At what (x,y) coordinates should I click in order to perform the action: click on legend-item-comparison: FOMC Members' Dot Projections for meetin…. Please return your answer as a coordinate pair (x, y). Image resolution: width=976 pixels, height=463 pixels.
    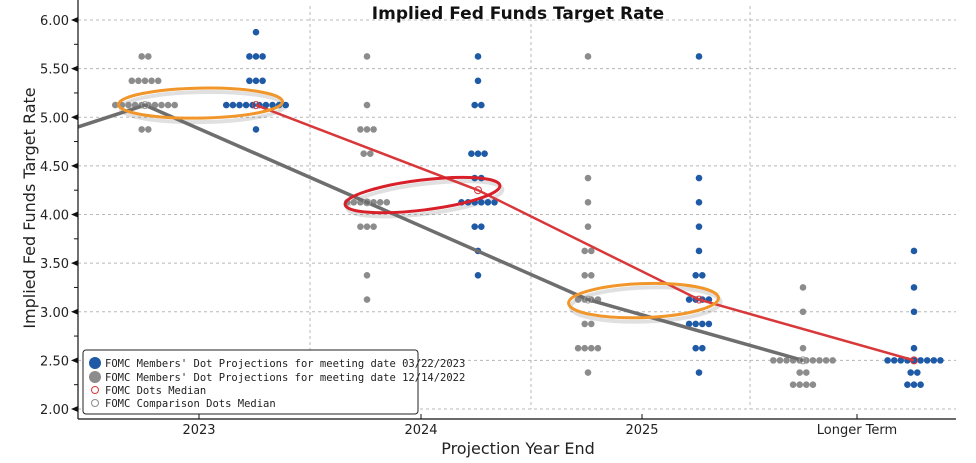
    Looking at the image, I should click on (277, 377).